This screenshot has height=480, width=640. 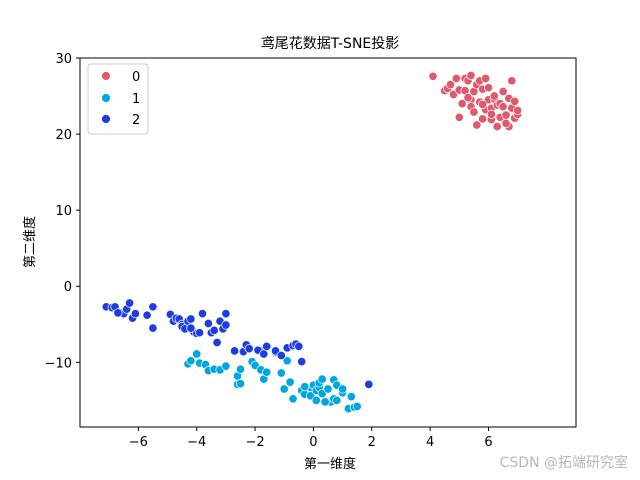 I want to click on chart-title: 鸢尾花数据T-SNE投影, so click(x=330, y=44).